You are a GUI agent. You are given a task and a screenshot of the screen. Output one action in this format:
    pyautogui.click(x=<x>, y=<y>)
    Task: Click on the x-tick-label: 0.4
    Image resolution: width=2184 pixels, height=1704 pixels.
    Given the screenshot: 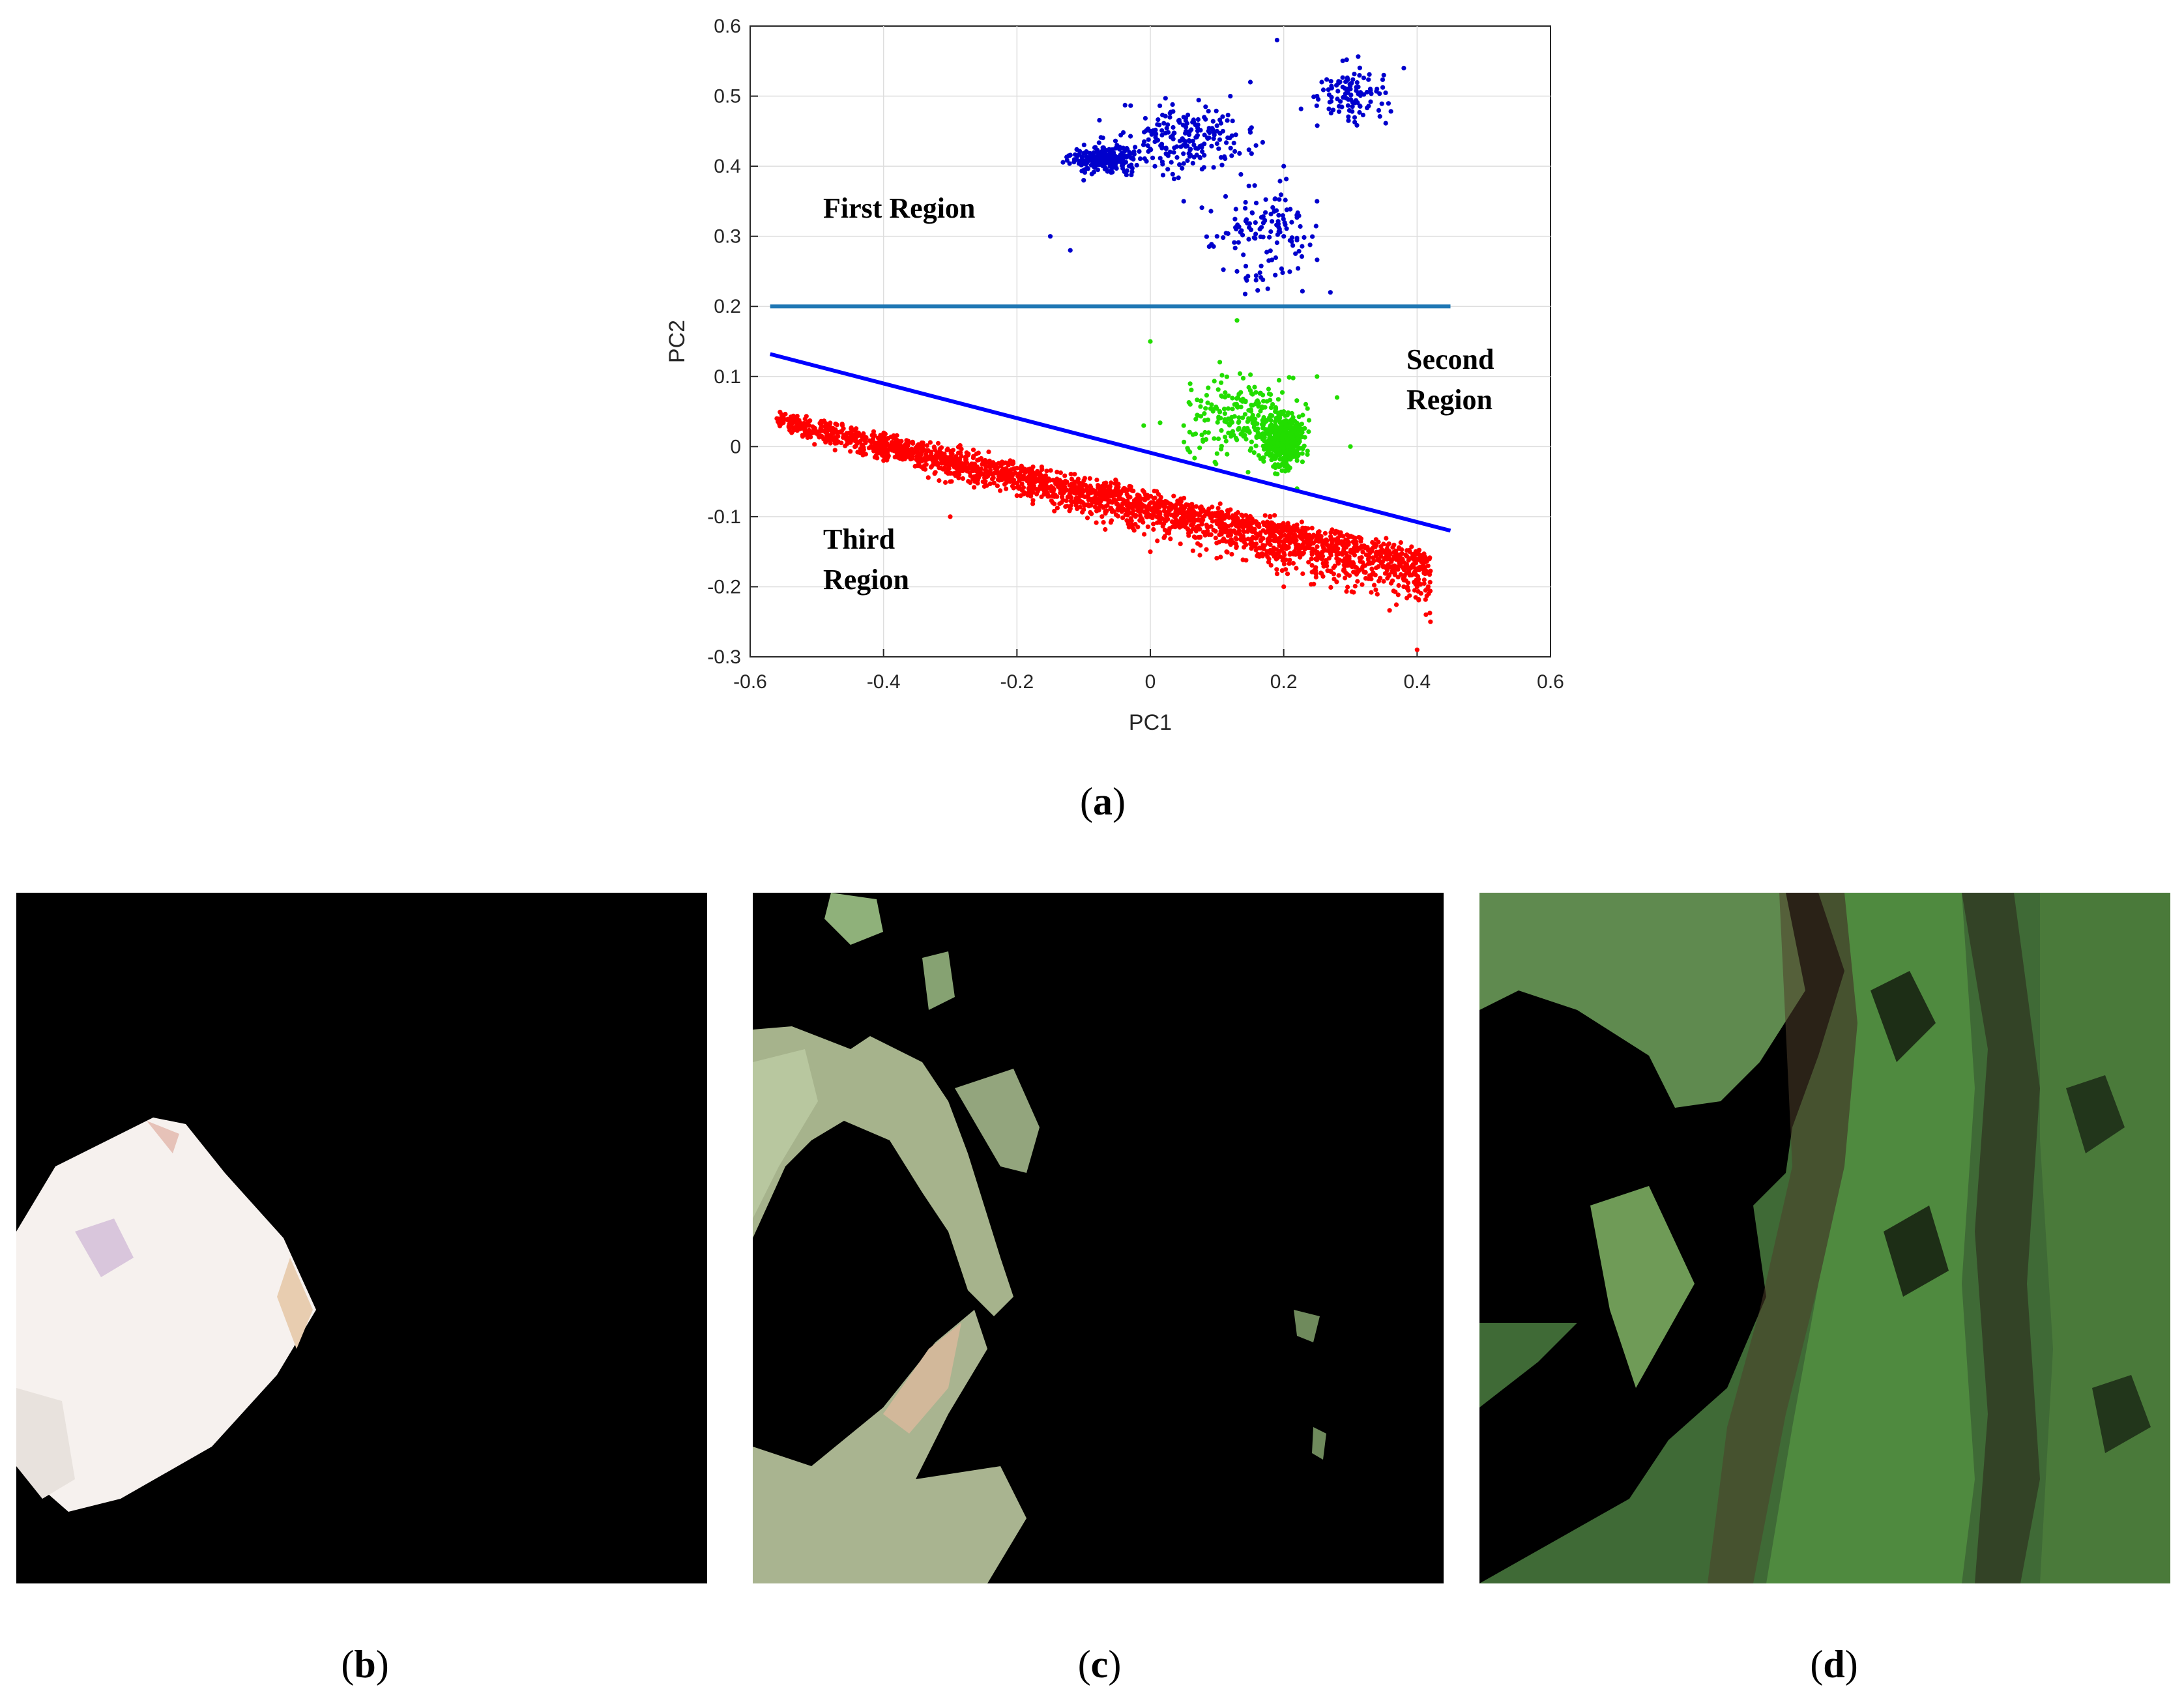 What is the action you would take?
    pyautogui.click(x=1417, y=682)
    